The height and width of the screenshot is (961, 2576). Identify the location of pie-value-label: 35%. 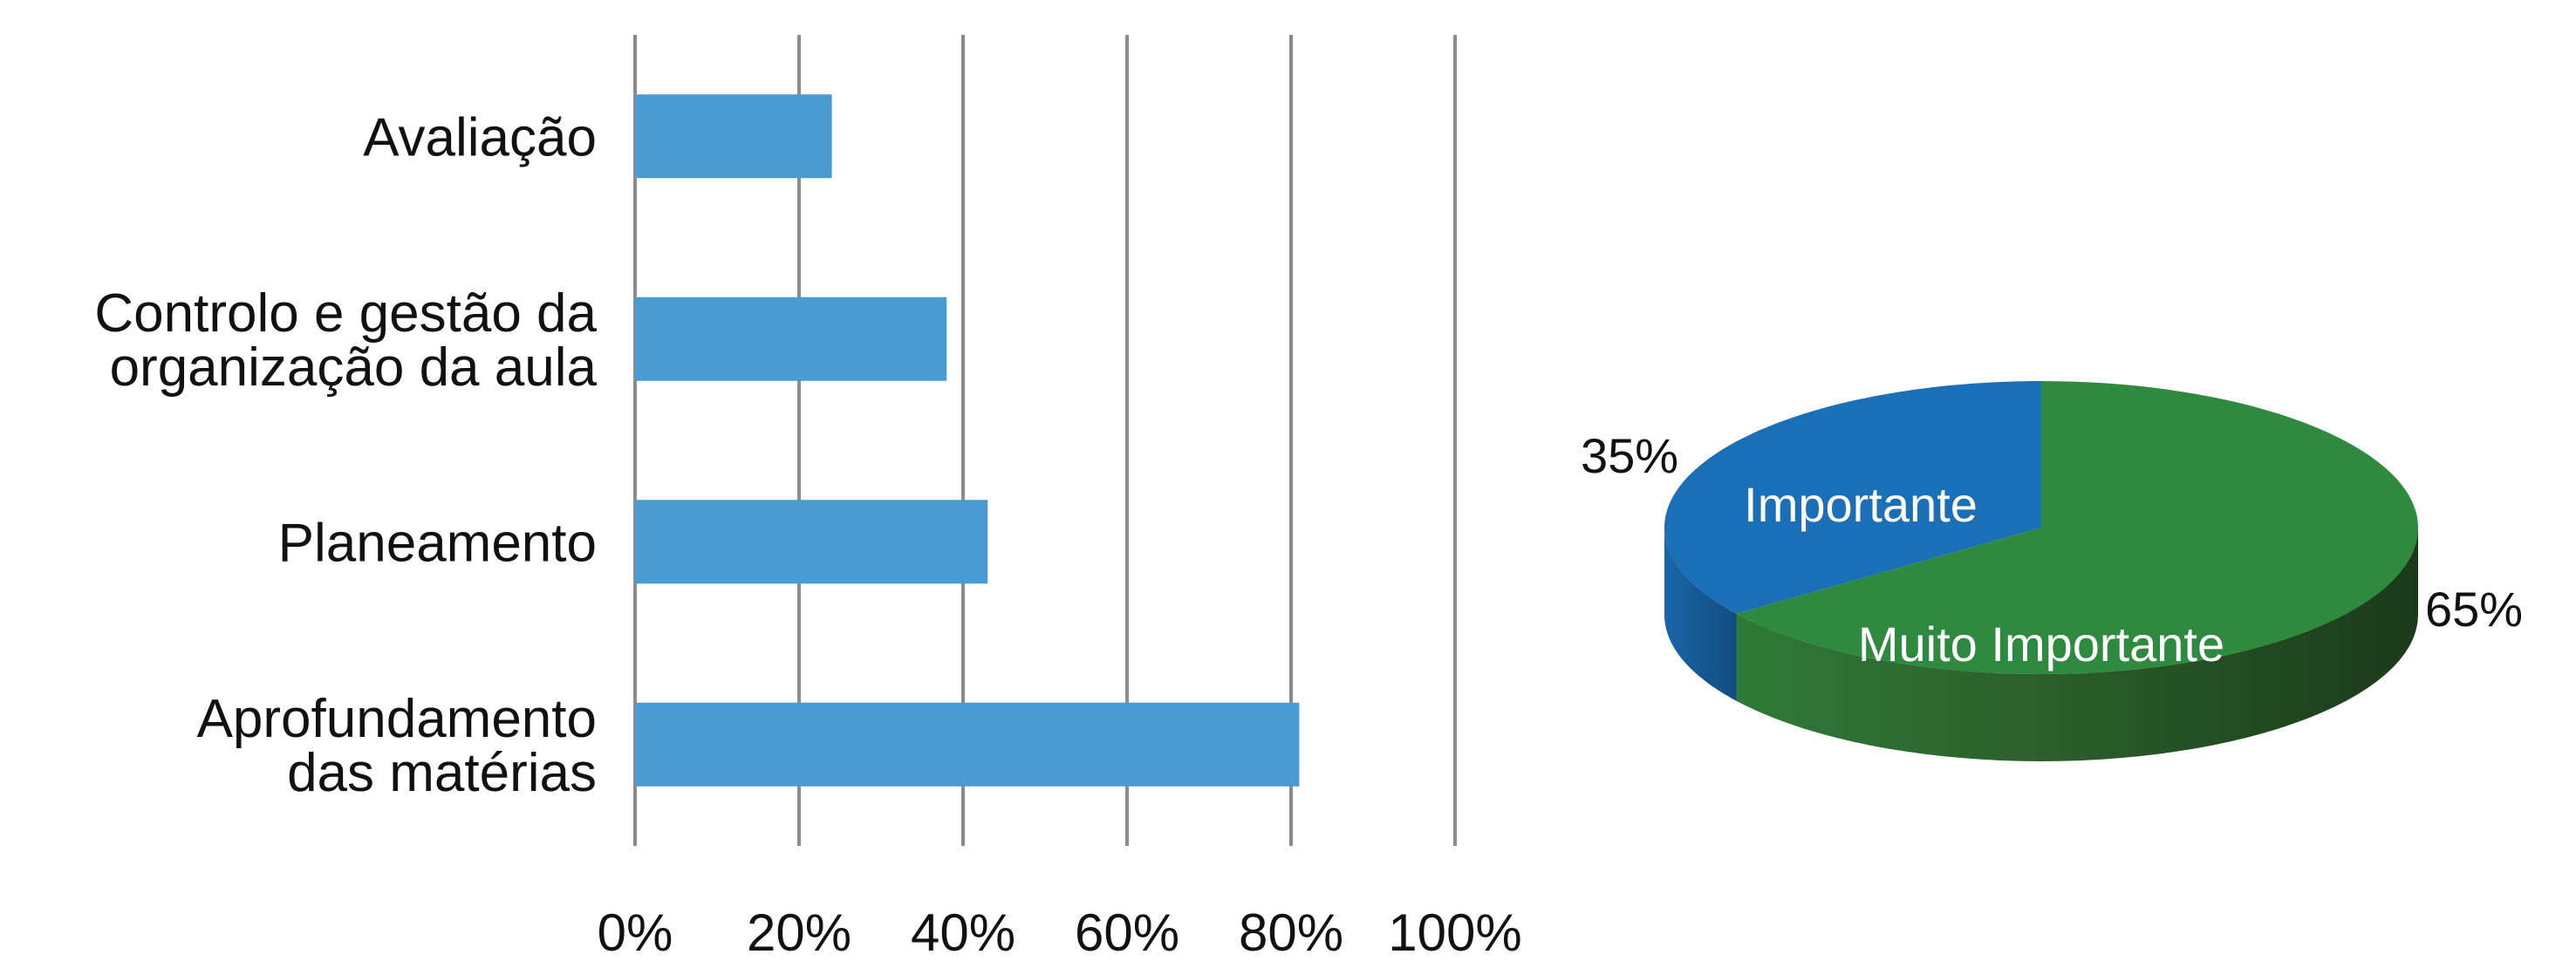
(1629, 456).